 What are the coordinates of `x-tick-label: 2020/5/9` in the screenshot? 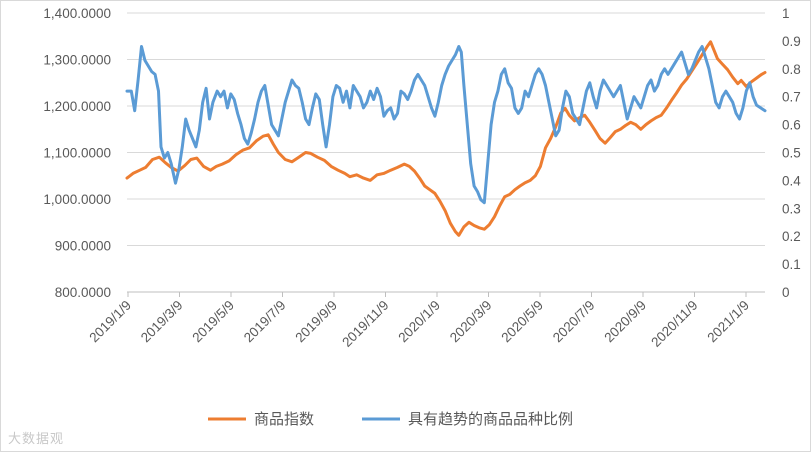 It's located at (522, 322).